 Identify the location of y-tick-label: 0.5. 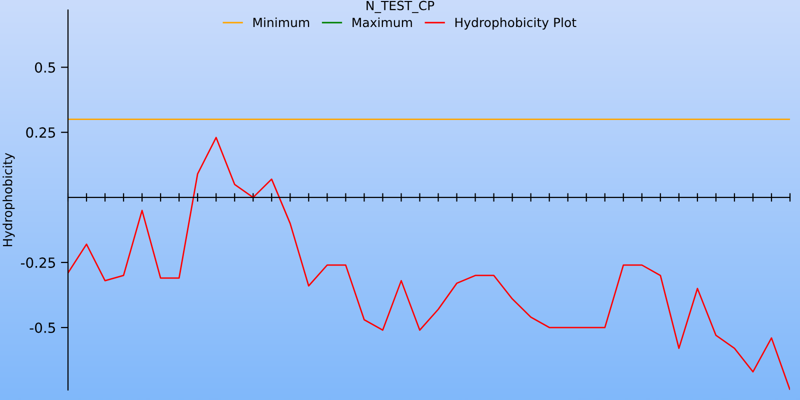
(45, 67).